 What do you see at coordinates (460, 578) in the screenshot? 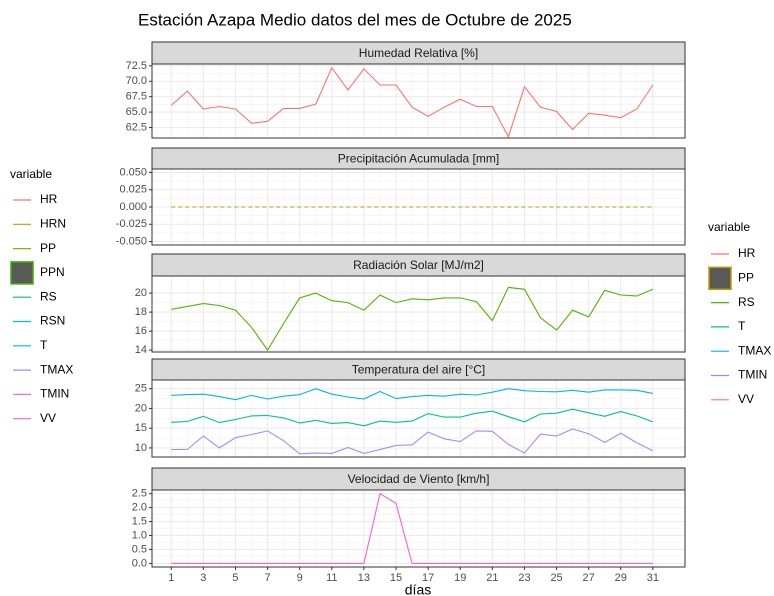
I see `x-tick-label: 19` at bounding box center [460, 578].